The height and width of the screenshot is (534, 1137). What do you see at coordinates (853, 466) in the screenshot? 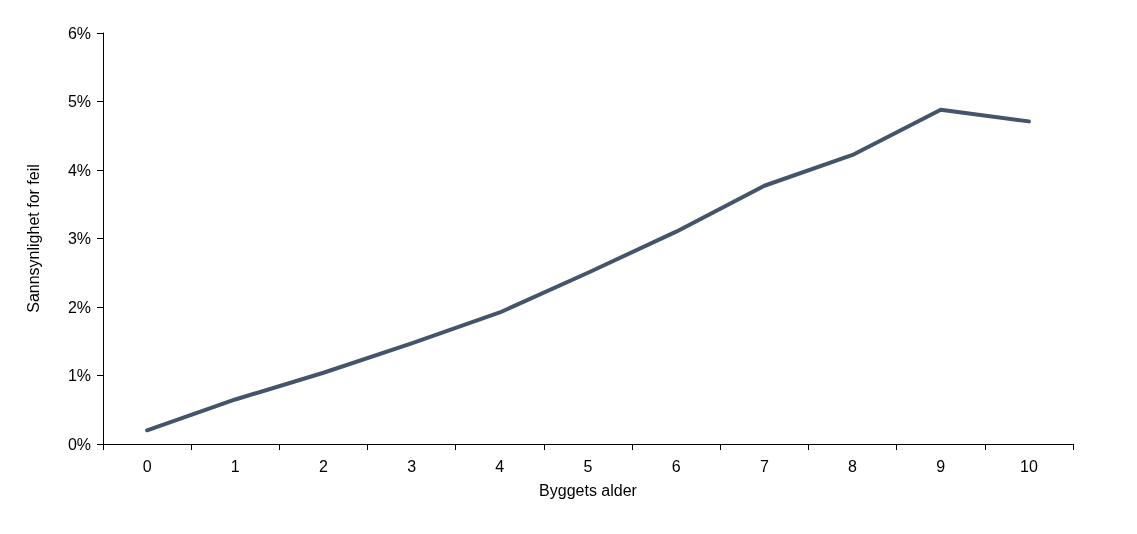
I see `x-tick-label: 8` at bounding box center [853, 466].